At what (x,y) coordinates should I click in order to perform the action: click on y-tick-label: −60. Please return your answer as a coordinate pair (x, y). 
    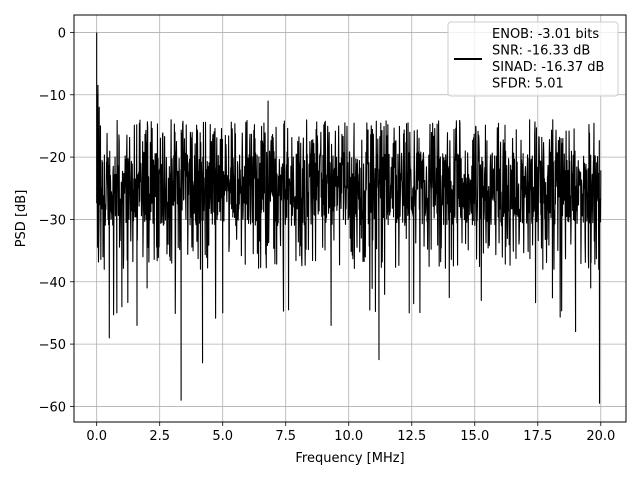
    Looking at the image, I should click on (52, 407).